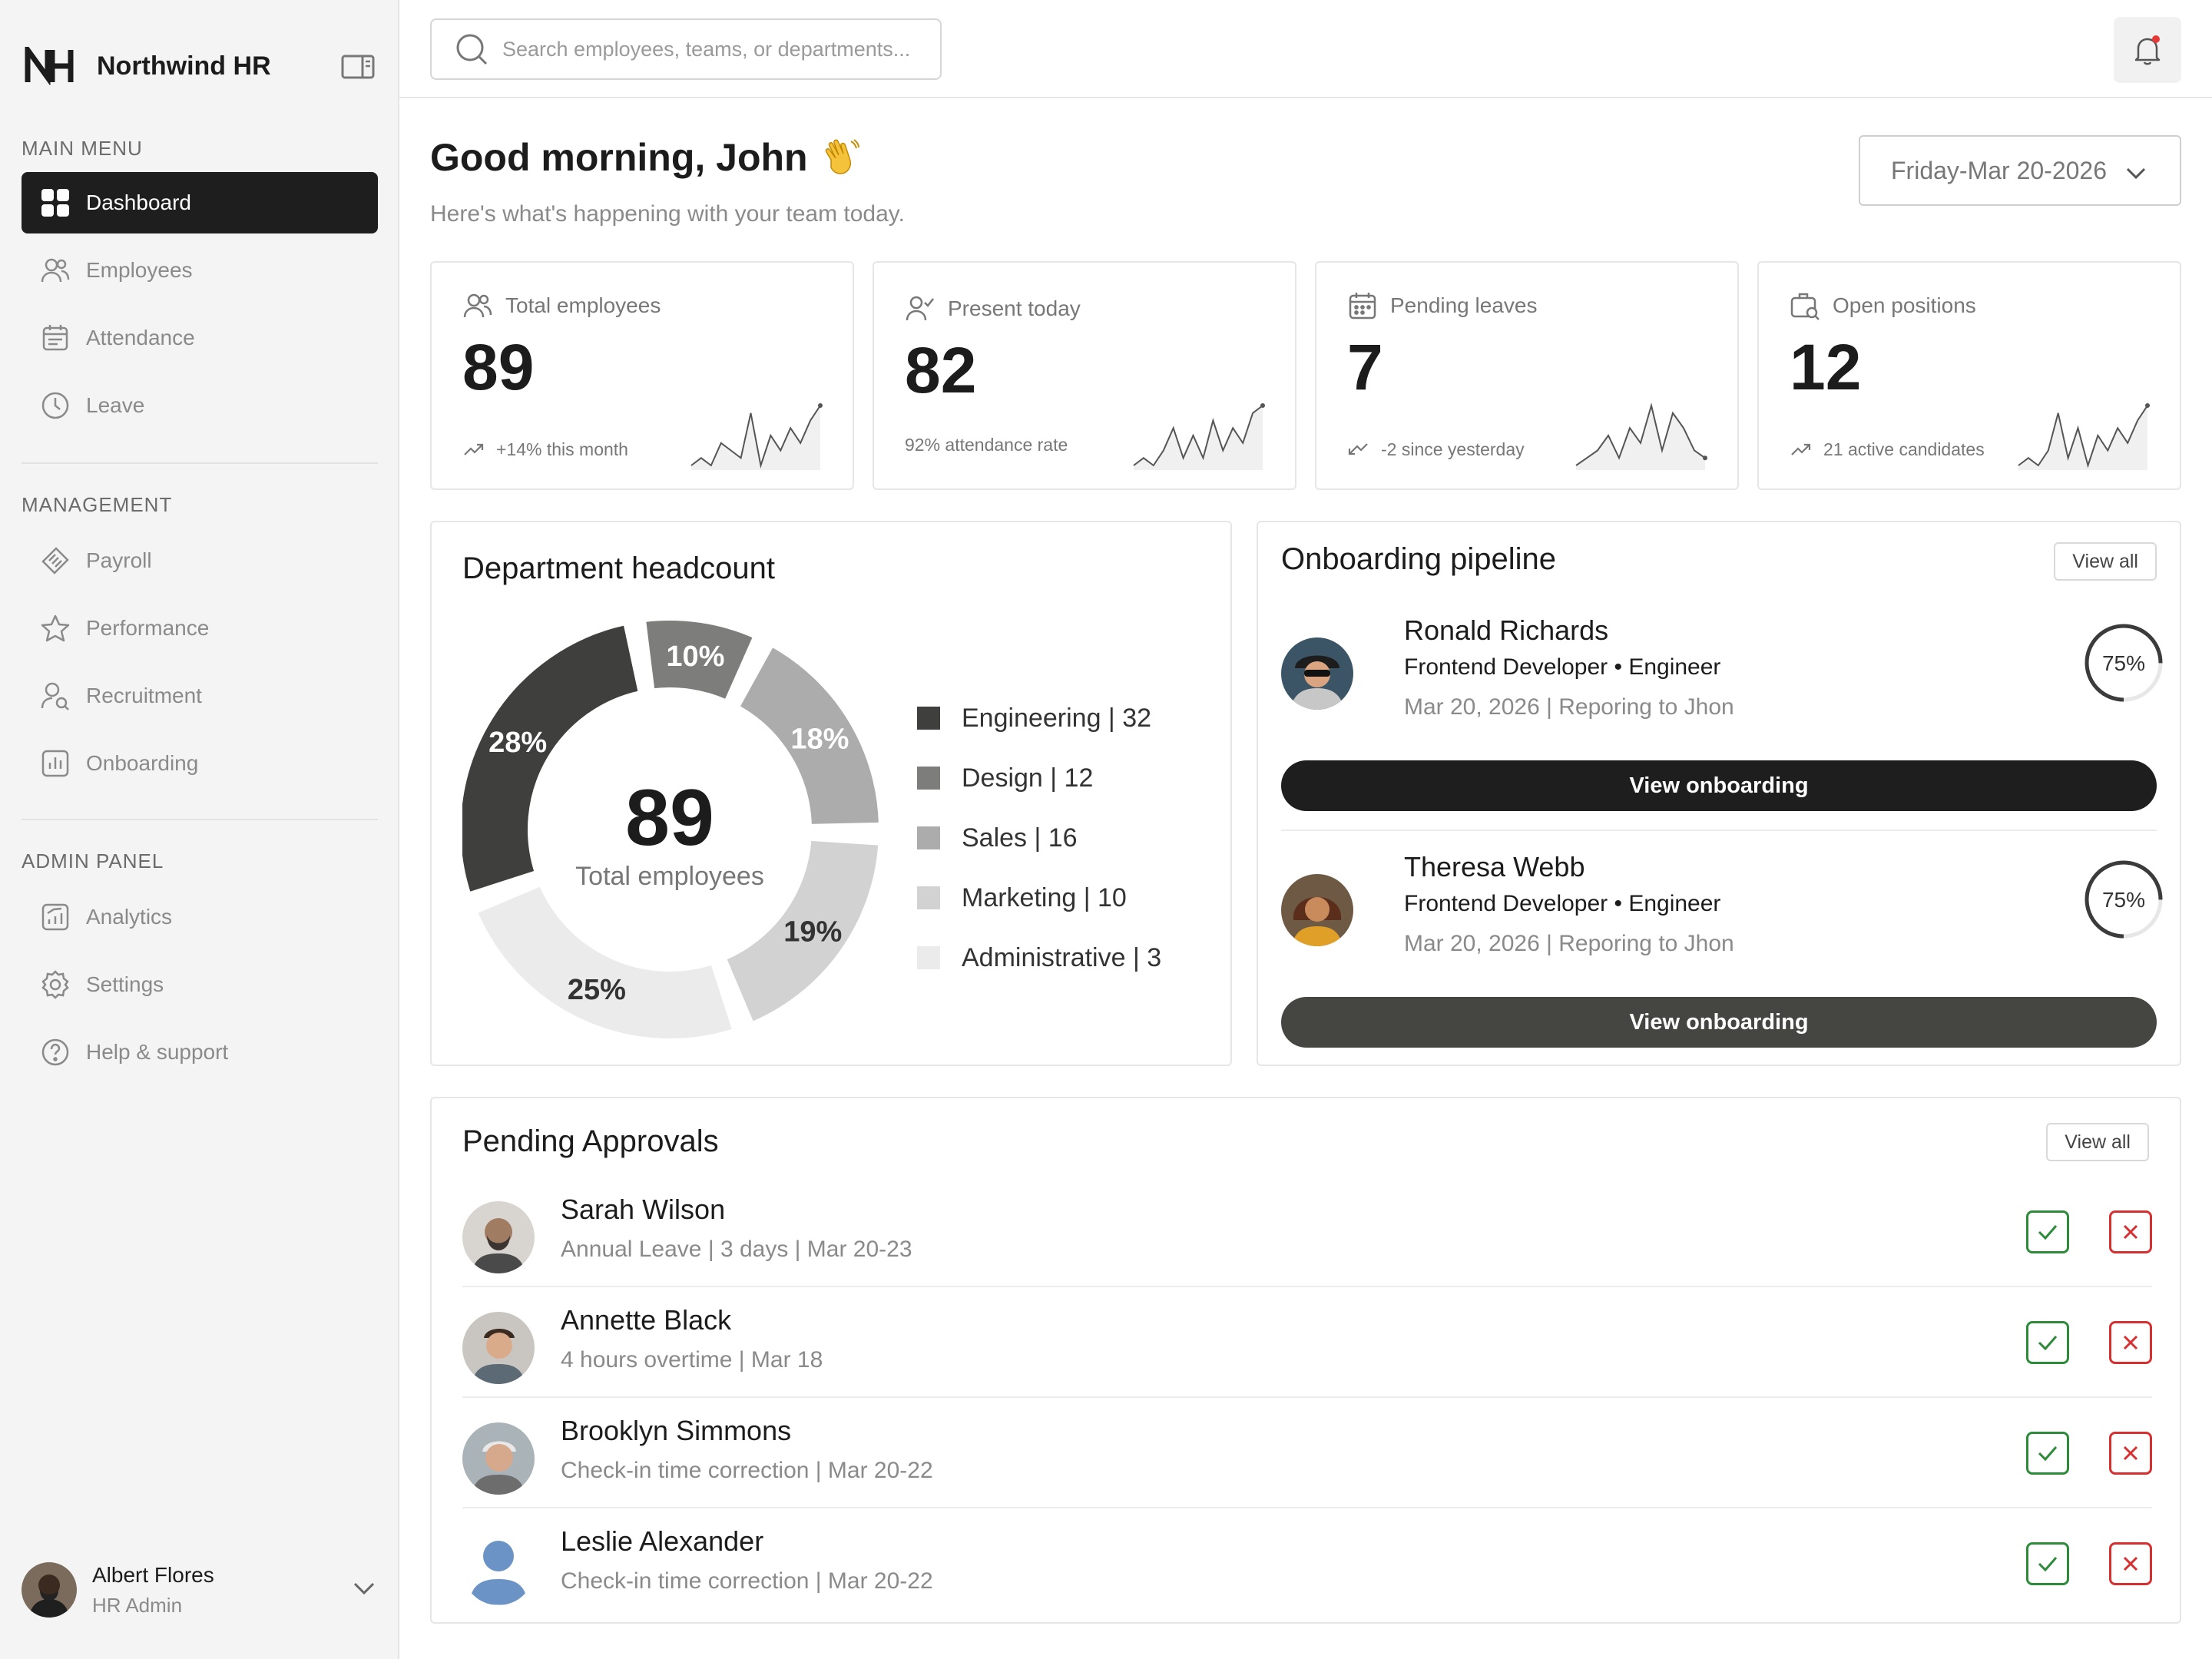 Image resolution: width=2212 pixels, height=1659 pixels. What do you see at coordinates (364, 1589) in the screenshot?
I see `chevron-down-icon` at bounding box center [364, 1589].